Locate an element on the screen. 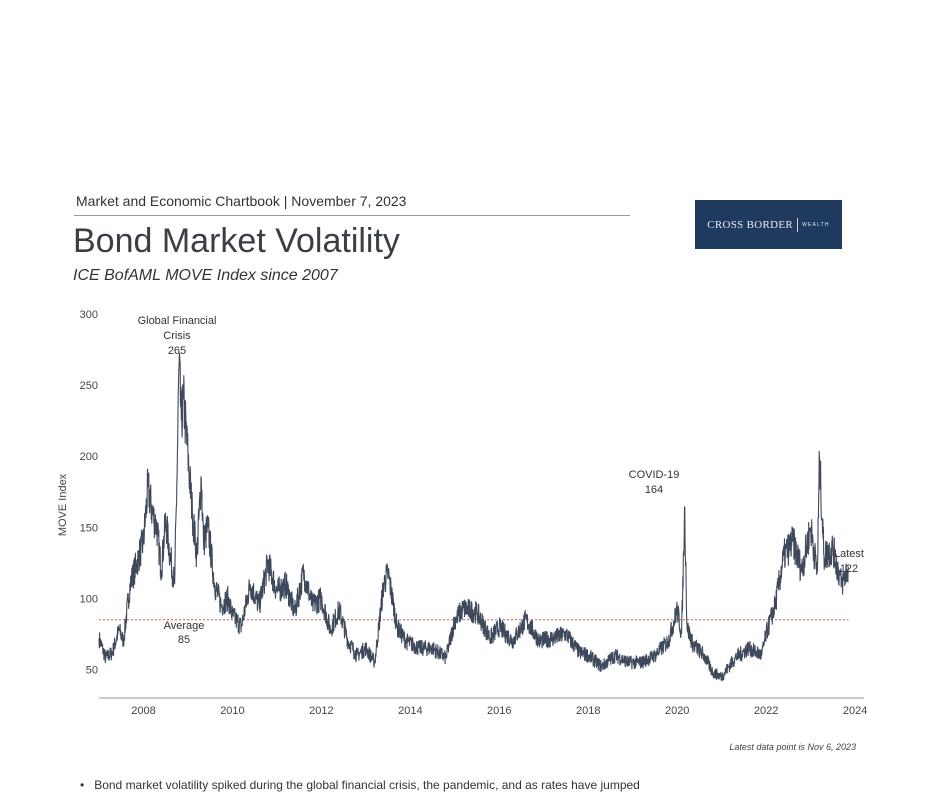 This screenshot has width=940, height=792. x-tick-label: 2012 is located at coordinates (321, 711).